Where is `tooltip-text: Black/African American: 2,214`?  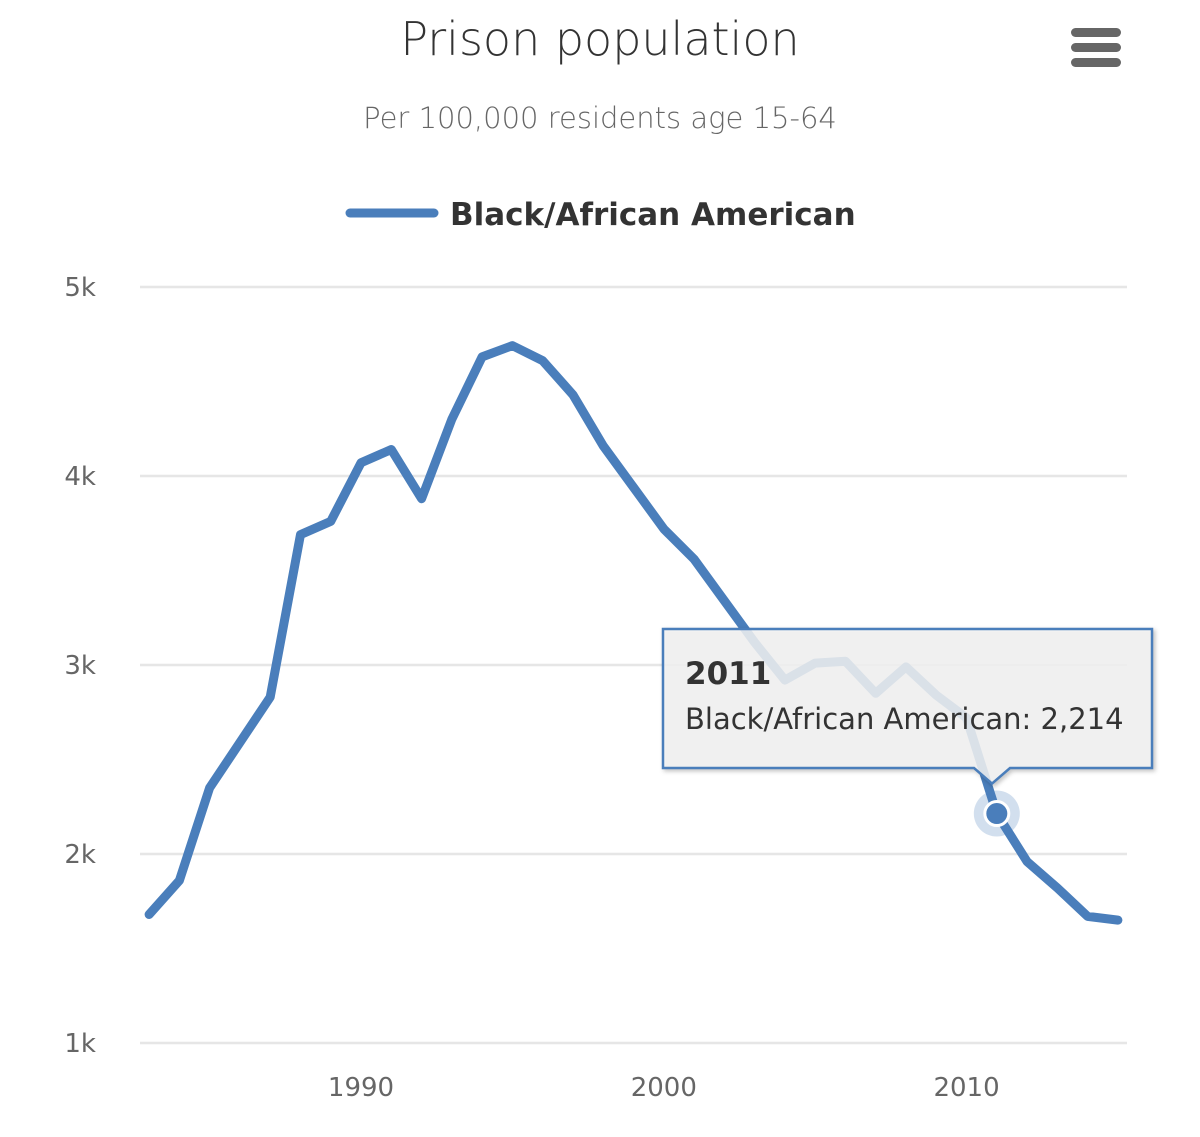 tooltip-text: Black/African American: 2,214 is located at coordinates (904, 719).